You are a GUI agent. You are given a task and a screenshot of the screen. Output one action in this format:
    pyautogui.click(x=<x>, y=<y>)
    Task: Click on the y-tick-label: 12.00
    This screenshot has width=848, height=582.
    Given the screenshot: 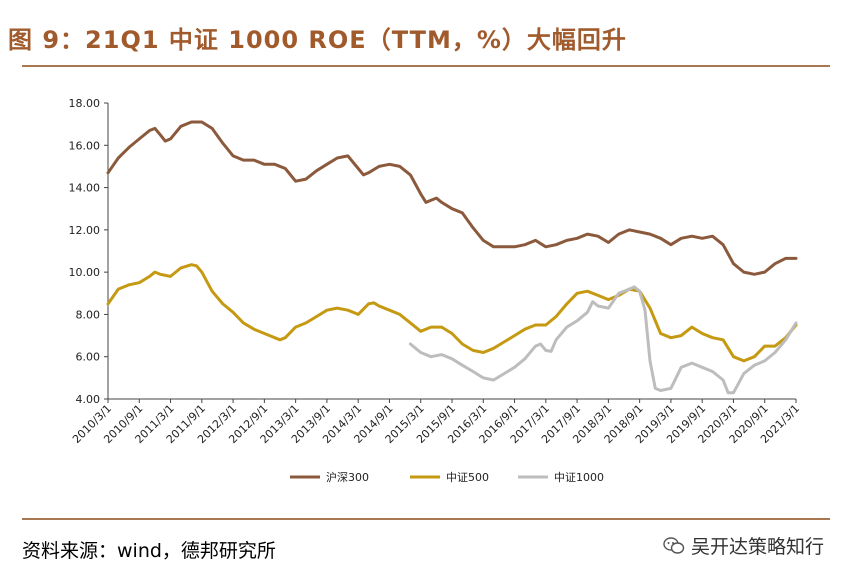 What is the action you would take?
    pyautogui.click(x=85, y=230)
    